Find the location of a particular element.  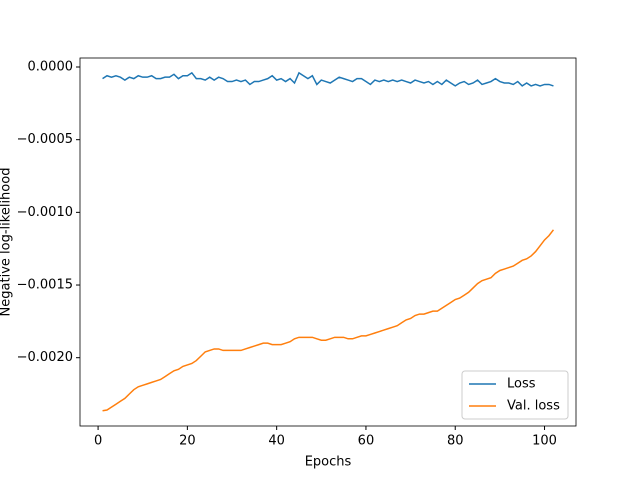

x-tick-label: 0 is located at coordinates (98, 441).